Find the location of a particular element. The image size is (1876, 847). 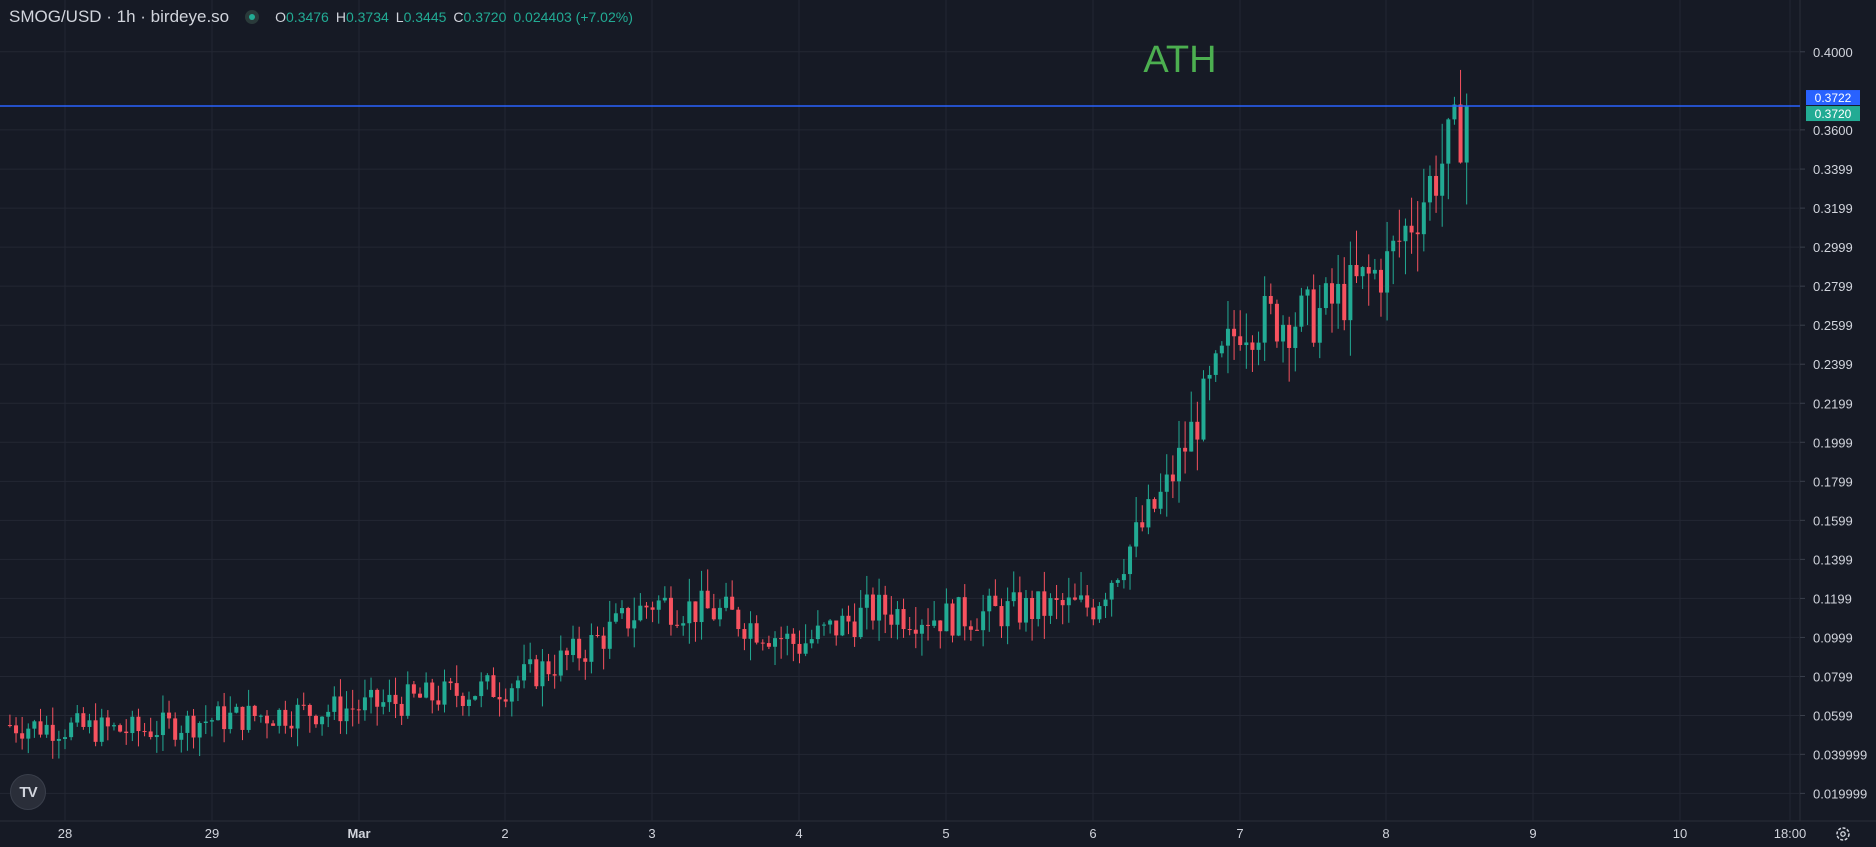

symbol-title: SMOG/USD · 1h · birdeye.so is located at coordinates (119, 16).